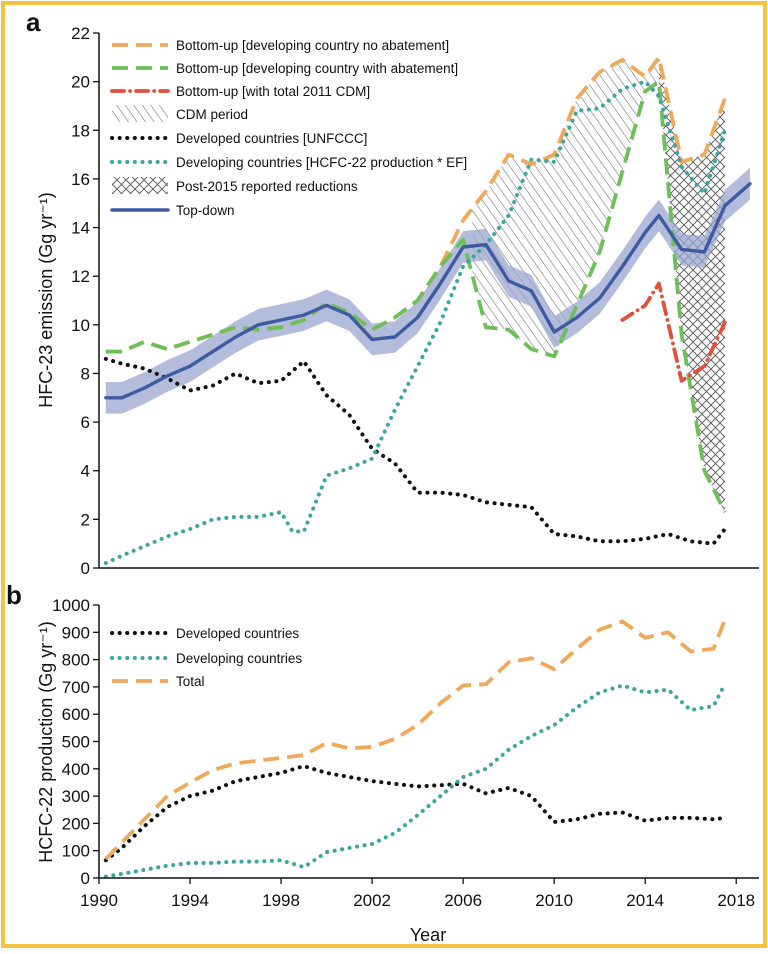  I want to click on x-tick-label: 2018, so click(736, 900).